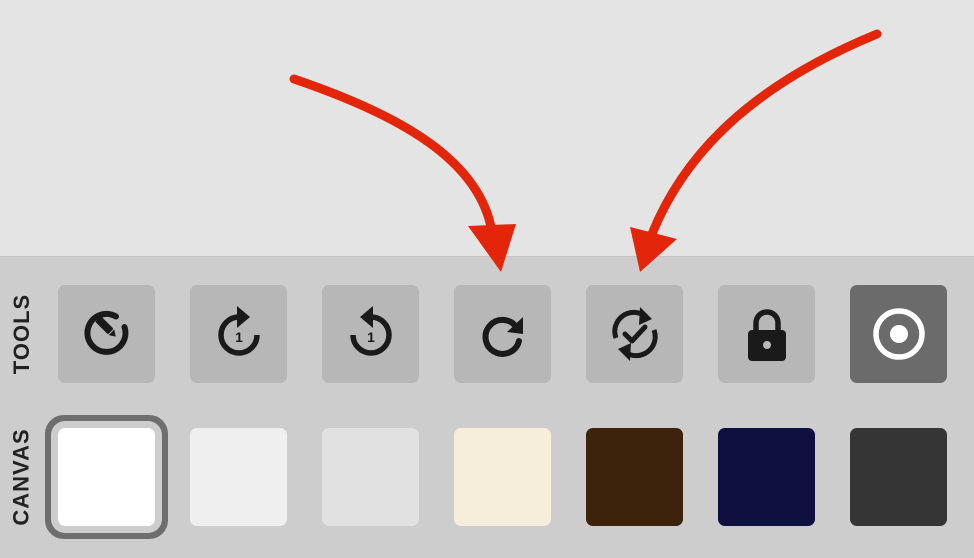 This screenshot has height=558, width=974. I want to click on undo-one-icon: 1, so click(370, 331).